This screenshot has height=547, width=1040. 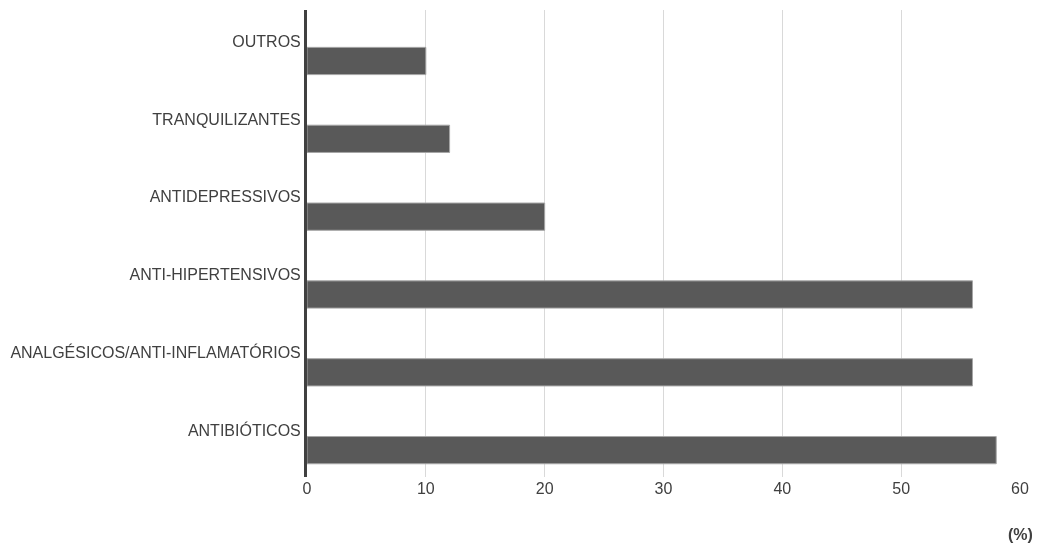 I want to click on y-tick-label: ANTI-HIPERTENSIVOS, so click(x=215, y=275).